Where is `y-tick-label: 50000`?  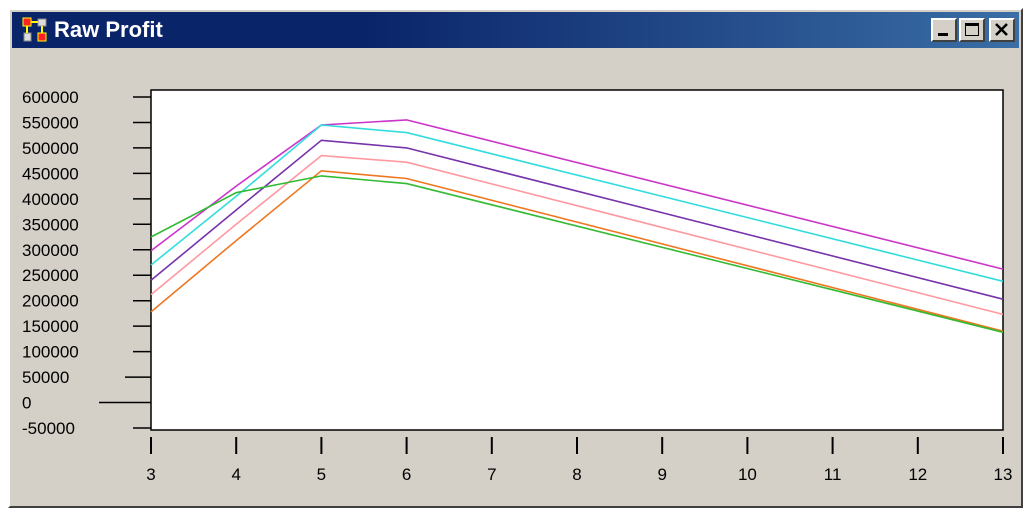 y-tick-label: 50000 is located at coordinates (45, 377).